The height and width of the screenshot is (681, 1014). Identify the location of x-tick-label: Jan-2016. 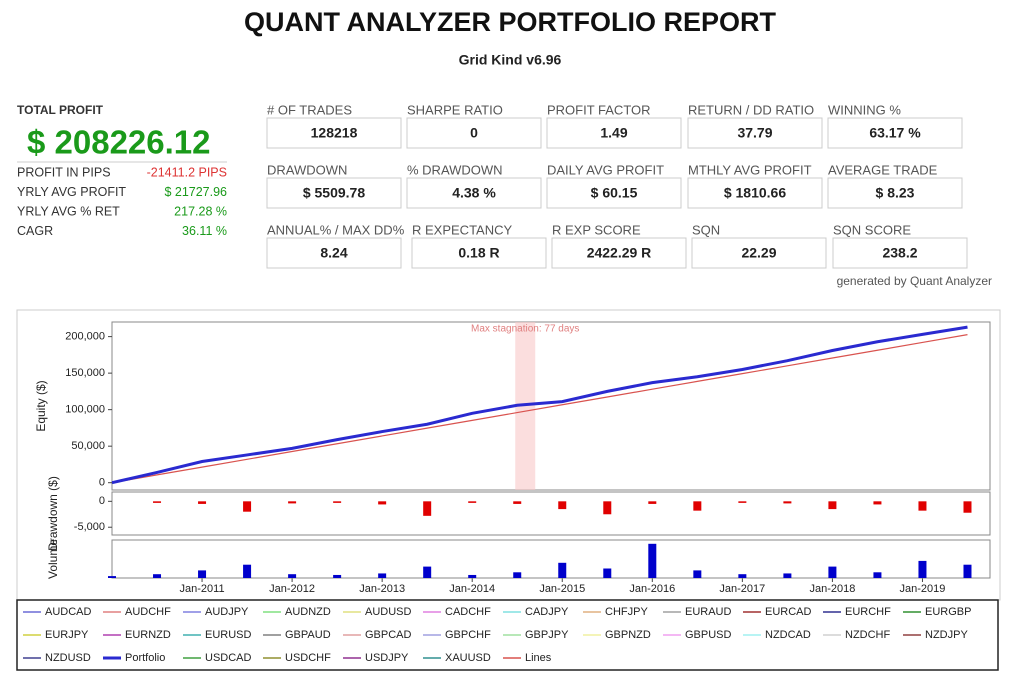
(652, 589).